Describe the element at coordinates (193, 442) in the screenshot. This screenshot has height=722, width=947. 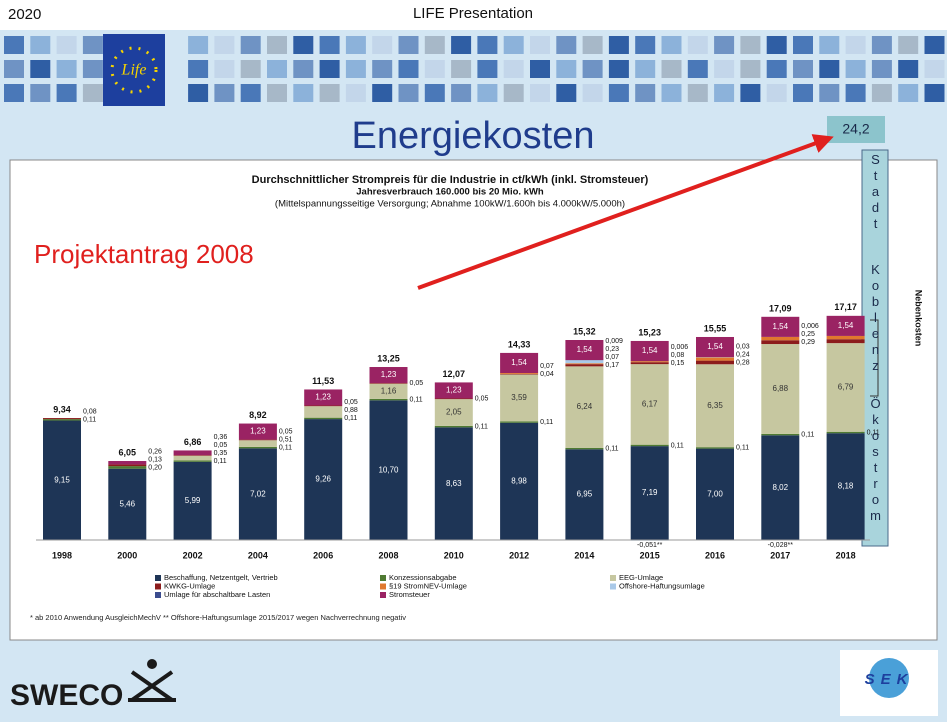
I see `total-label: 6,86` at that location.